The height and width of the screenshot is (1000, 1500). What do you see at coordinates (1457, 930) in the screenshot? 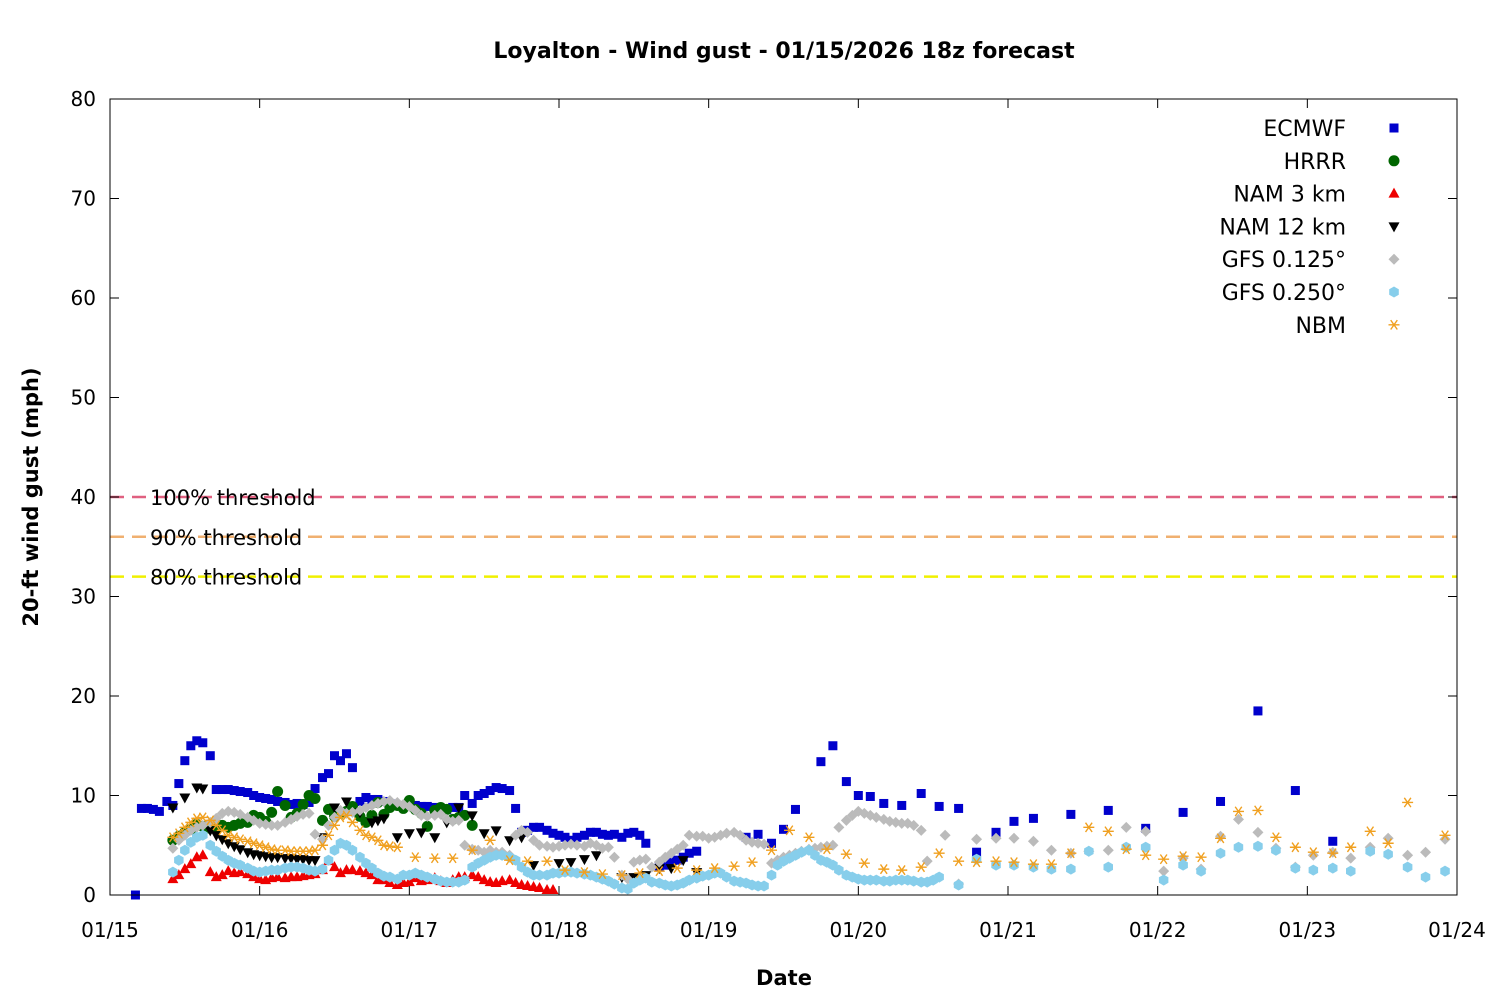
I see `x-tick-label: 01/24` at bounding box center [1457, 930].